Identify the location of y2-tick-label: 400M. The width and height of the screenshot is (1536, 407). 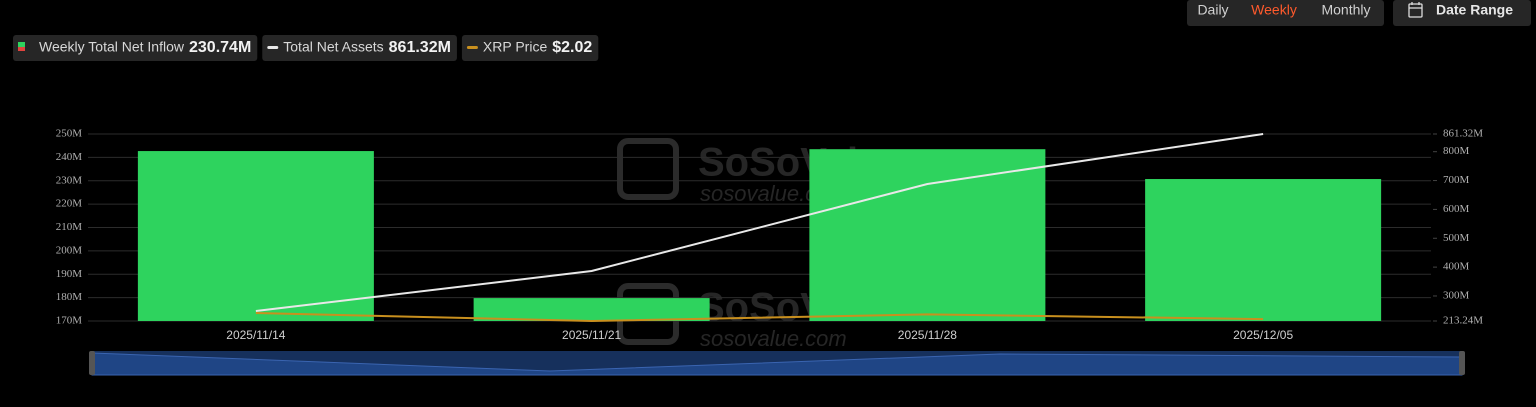
(1456, 267).